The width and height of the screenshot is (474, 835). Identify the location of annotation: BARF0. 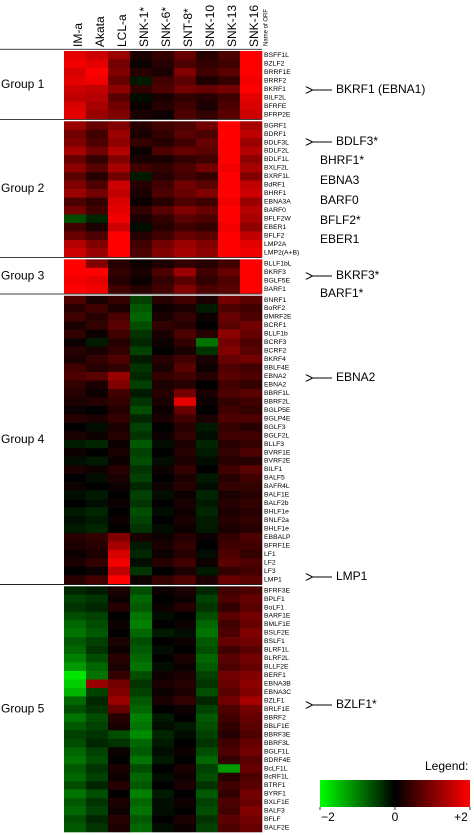
(339, 200).